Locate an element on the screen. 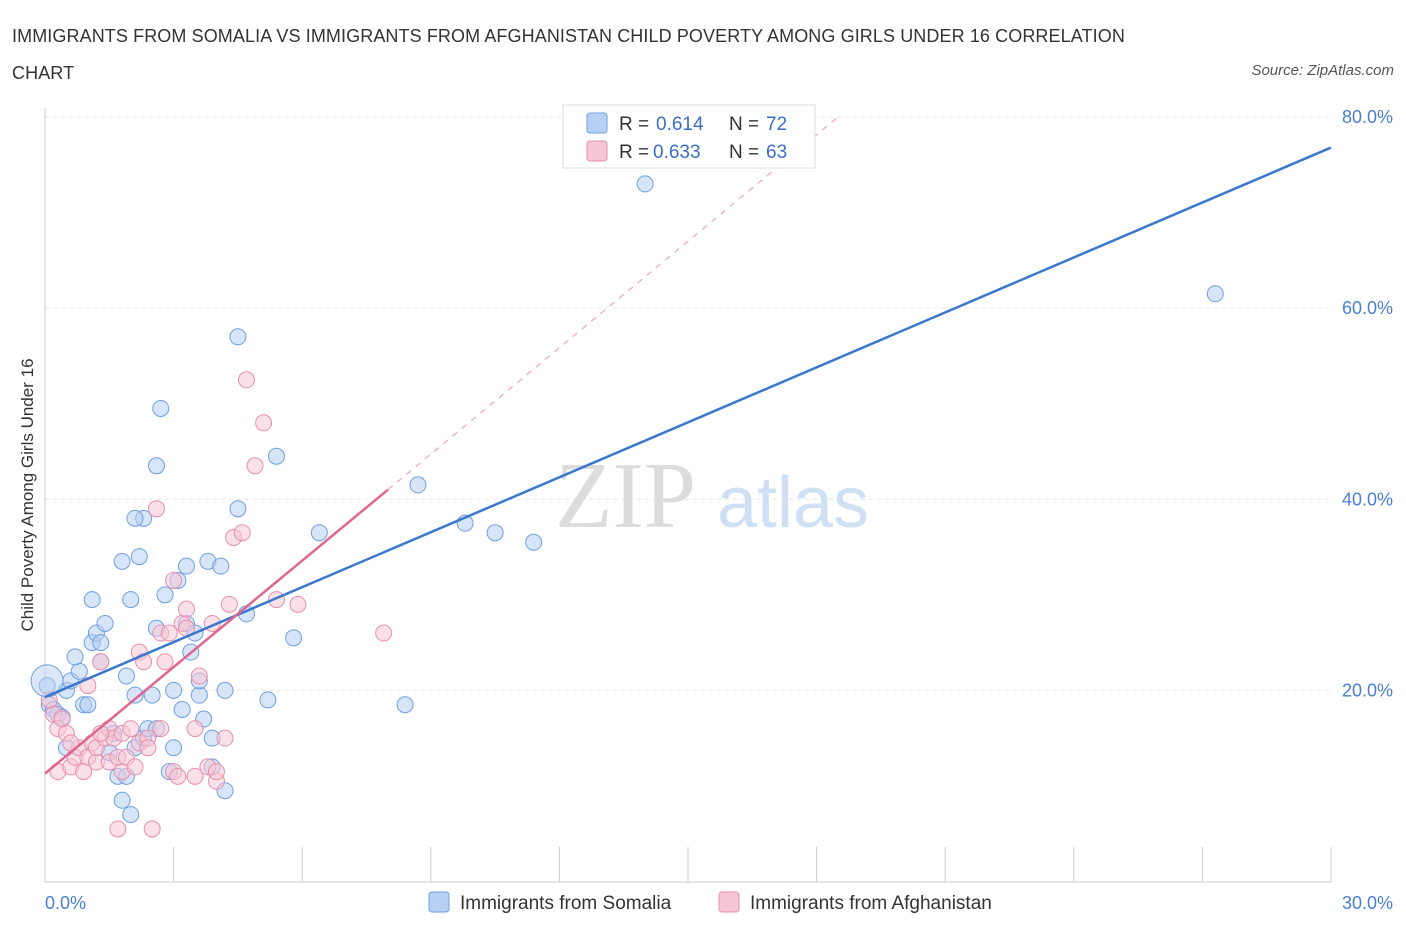 This screenshot has width=1406, height=930. x-tick-label: 30.0% is located at coordinates (1367, 903).